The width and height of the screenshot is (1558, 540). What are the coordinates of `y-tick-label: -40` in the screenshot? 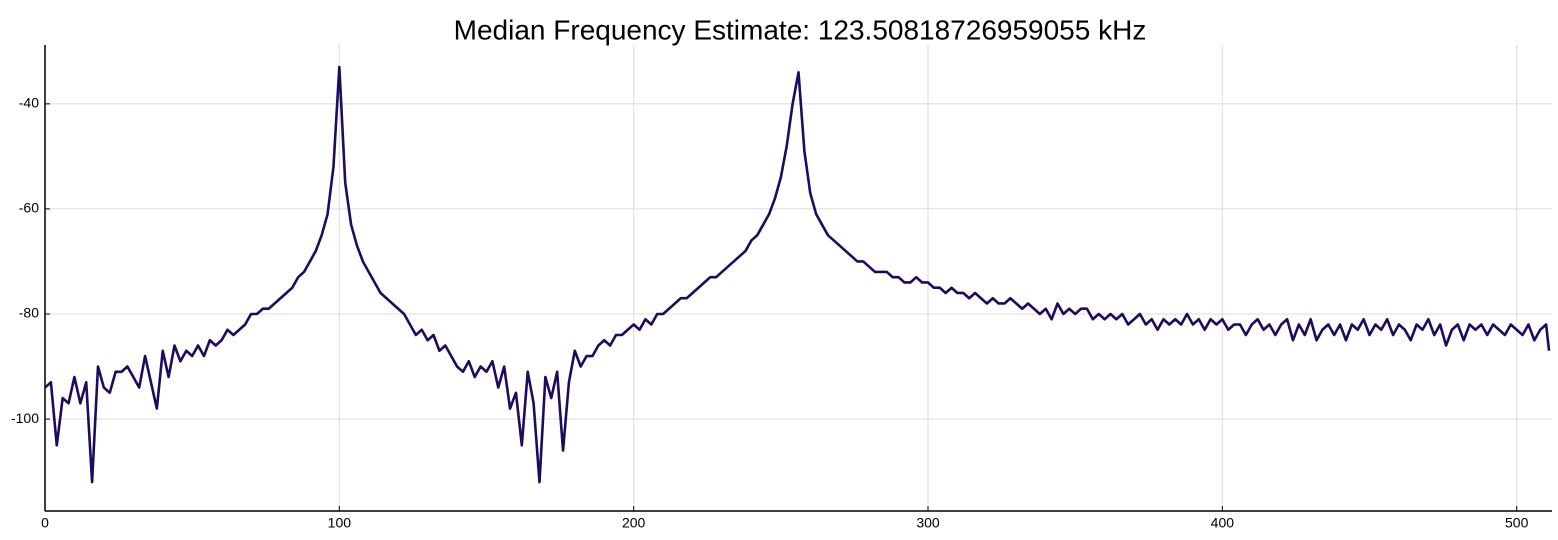 It's located at (29, 103).